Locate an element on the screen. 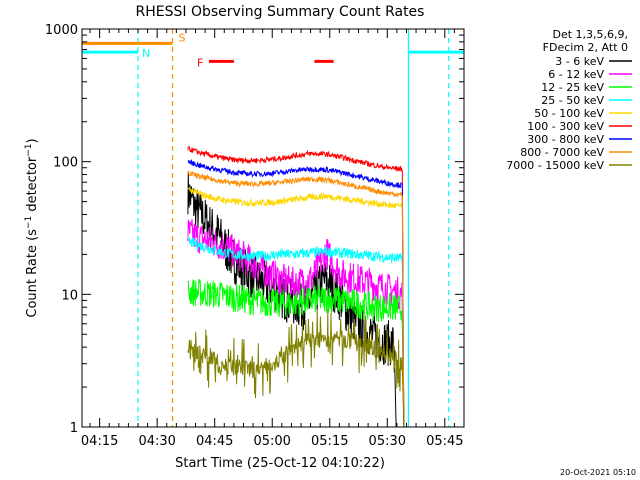  legend-label: 12 - 25 keV is located at coordinates (572, 87).